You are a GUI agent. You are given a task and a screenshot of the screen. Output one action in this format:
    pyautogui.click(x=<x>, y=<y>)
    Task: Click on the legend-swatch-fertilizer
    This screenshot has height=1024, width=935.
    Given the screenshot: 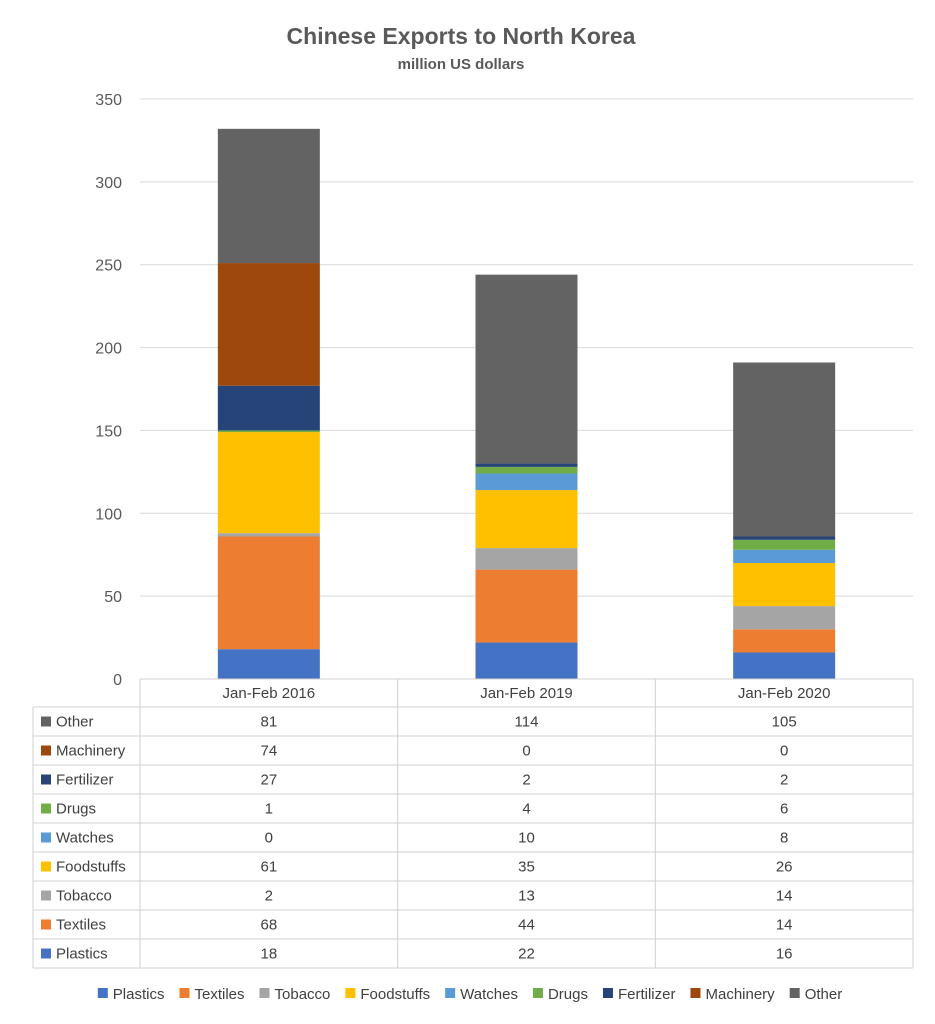 What is the action you would take?
    pyautogui.click(x=607, y=993)
    